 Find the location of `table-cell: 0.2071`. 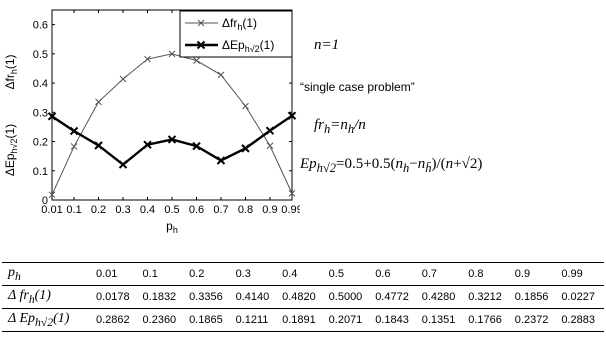

table-cell: 0.2071 is located at coordinates (348, 320).